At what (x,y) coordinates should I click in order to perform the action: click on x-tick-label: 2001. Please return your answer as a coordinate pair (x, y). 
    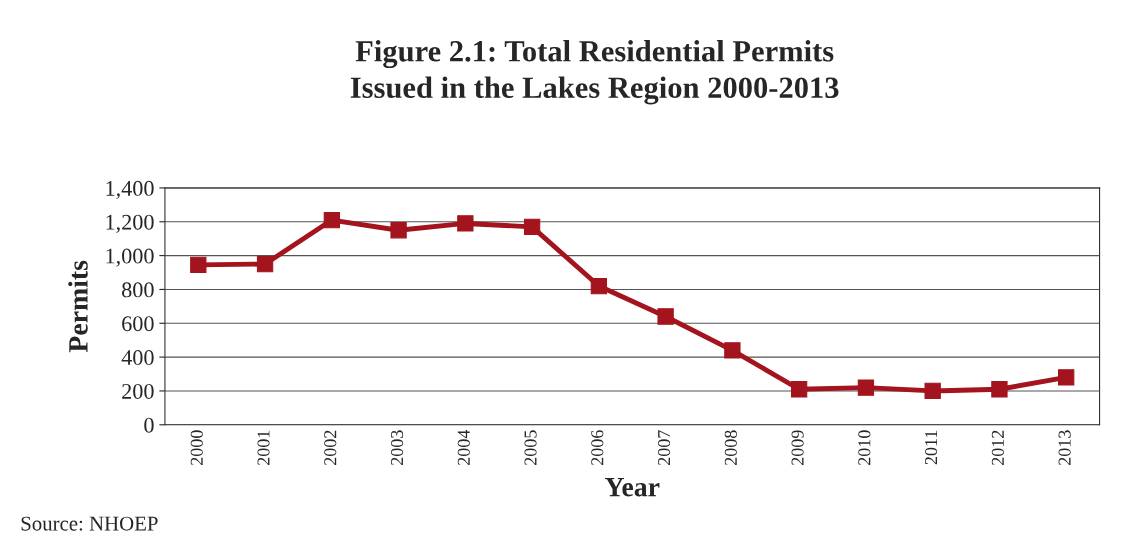
    Looking at the image, I should click on (263, 447).